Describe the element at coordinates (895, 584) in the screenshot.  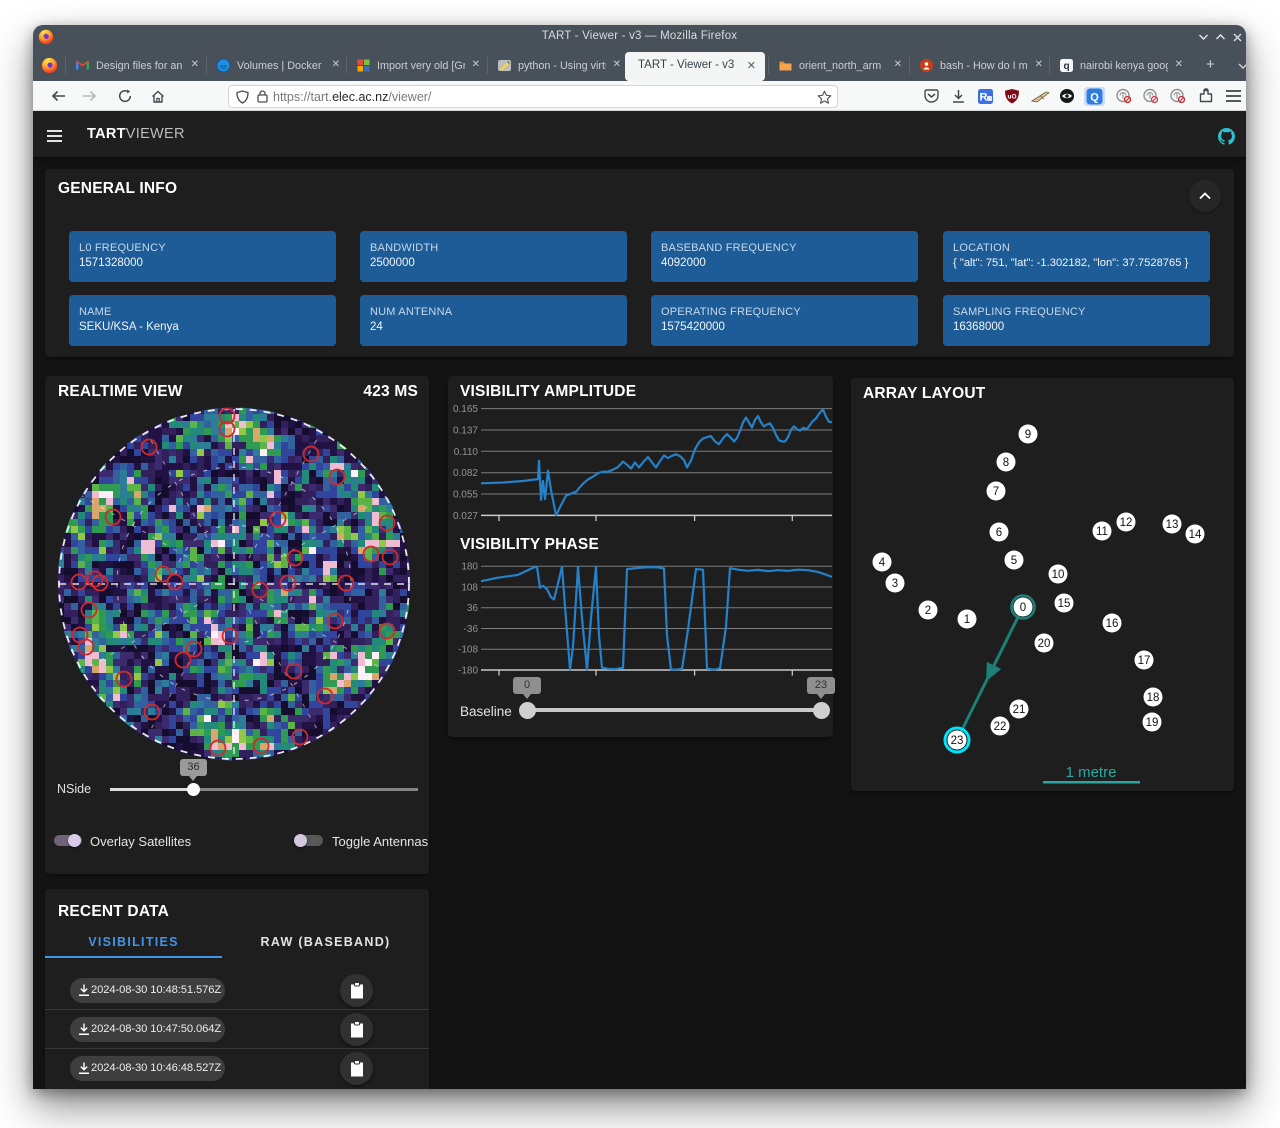
I see `svg-text: 3` at that location.